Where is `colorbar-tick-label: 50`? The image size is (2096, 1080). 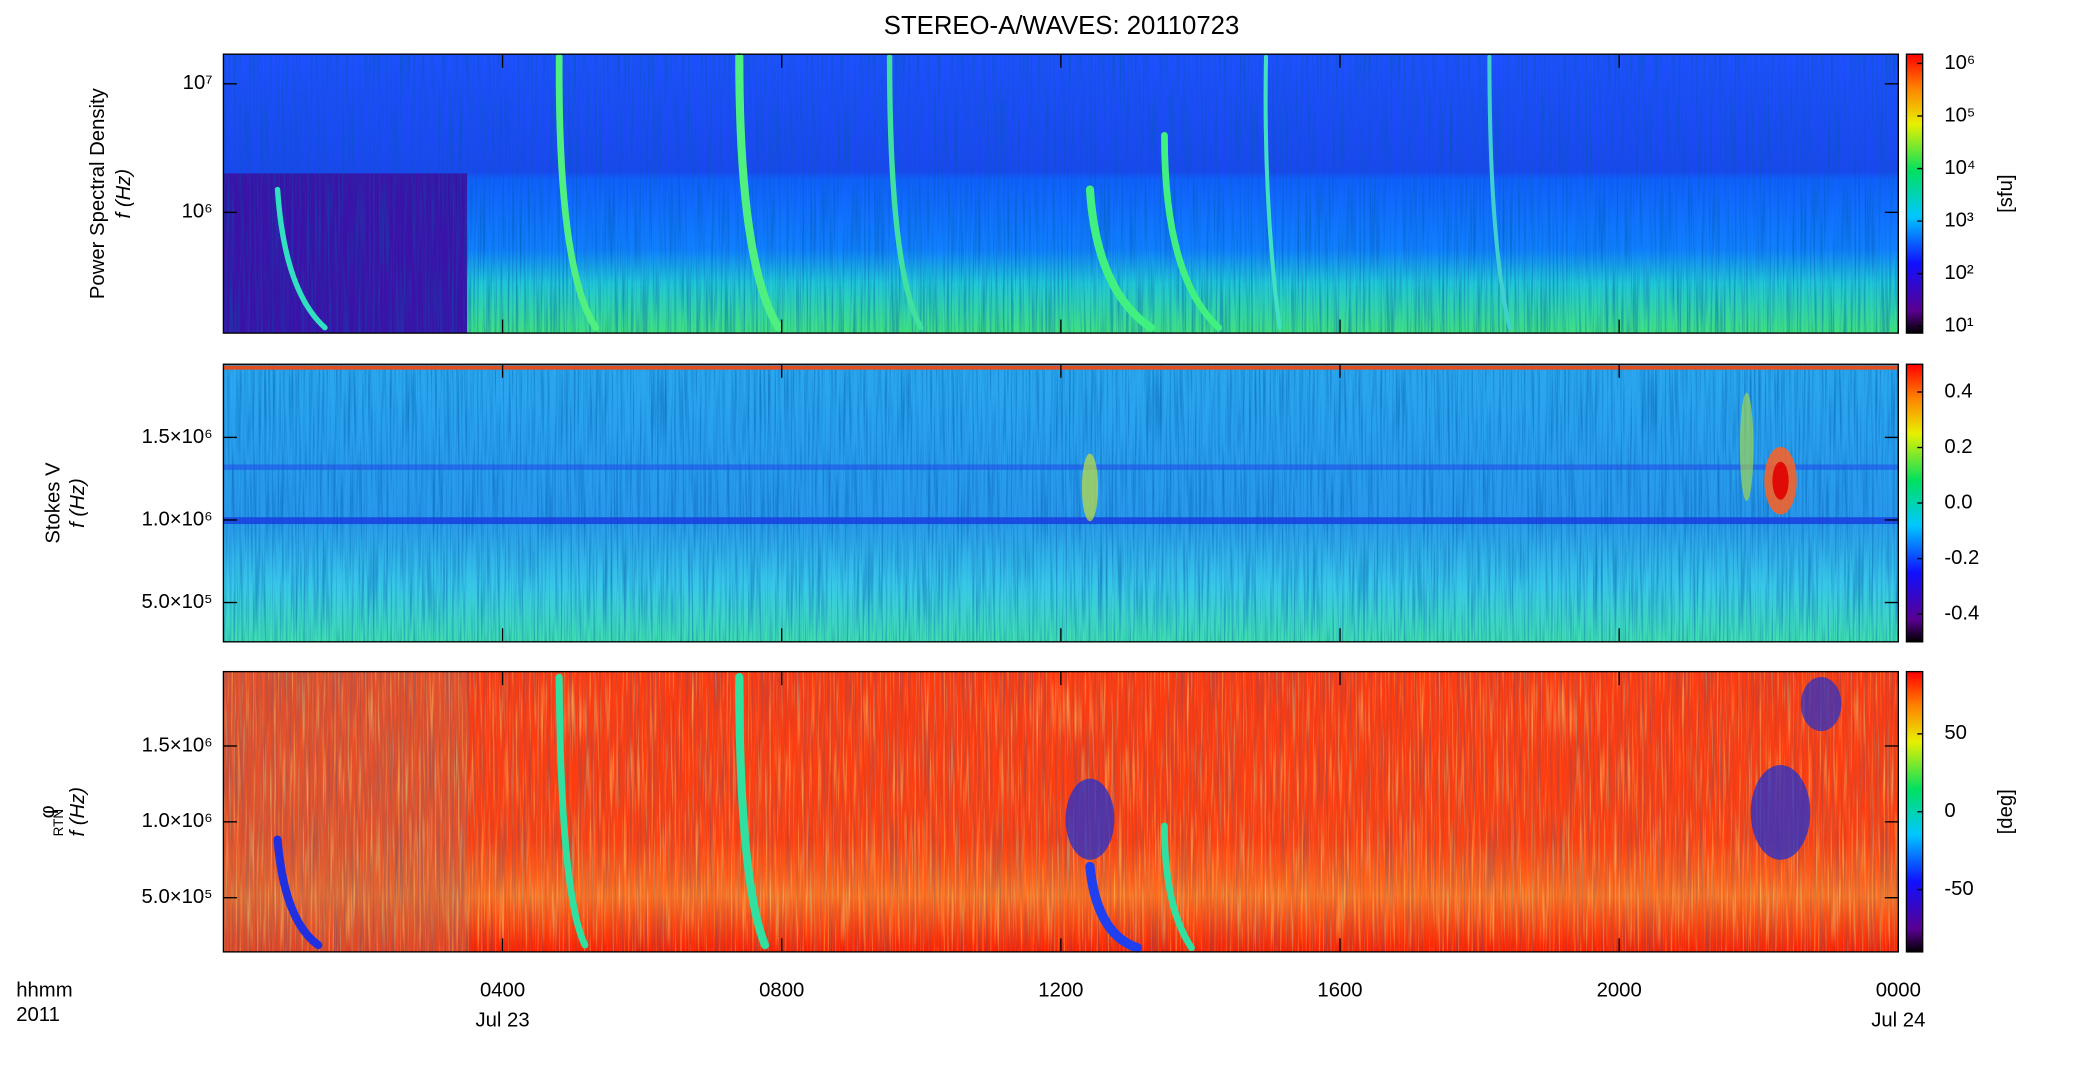
colorbar-tick-label: 50 is located at coordinates (1955, 733).